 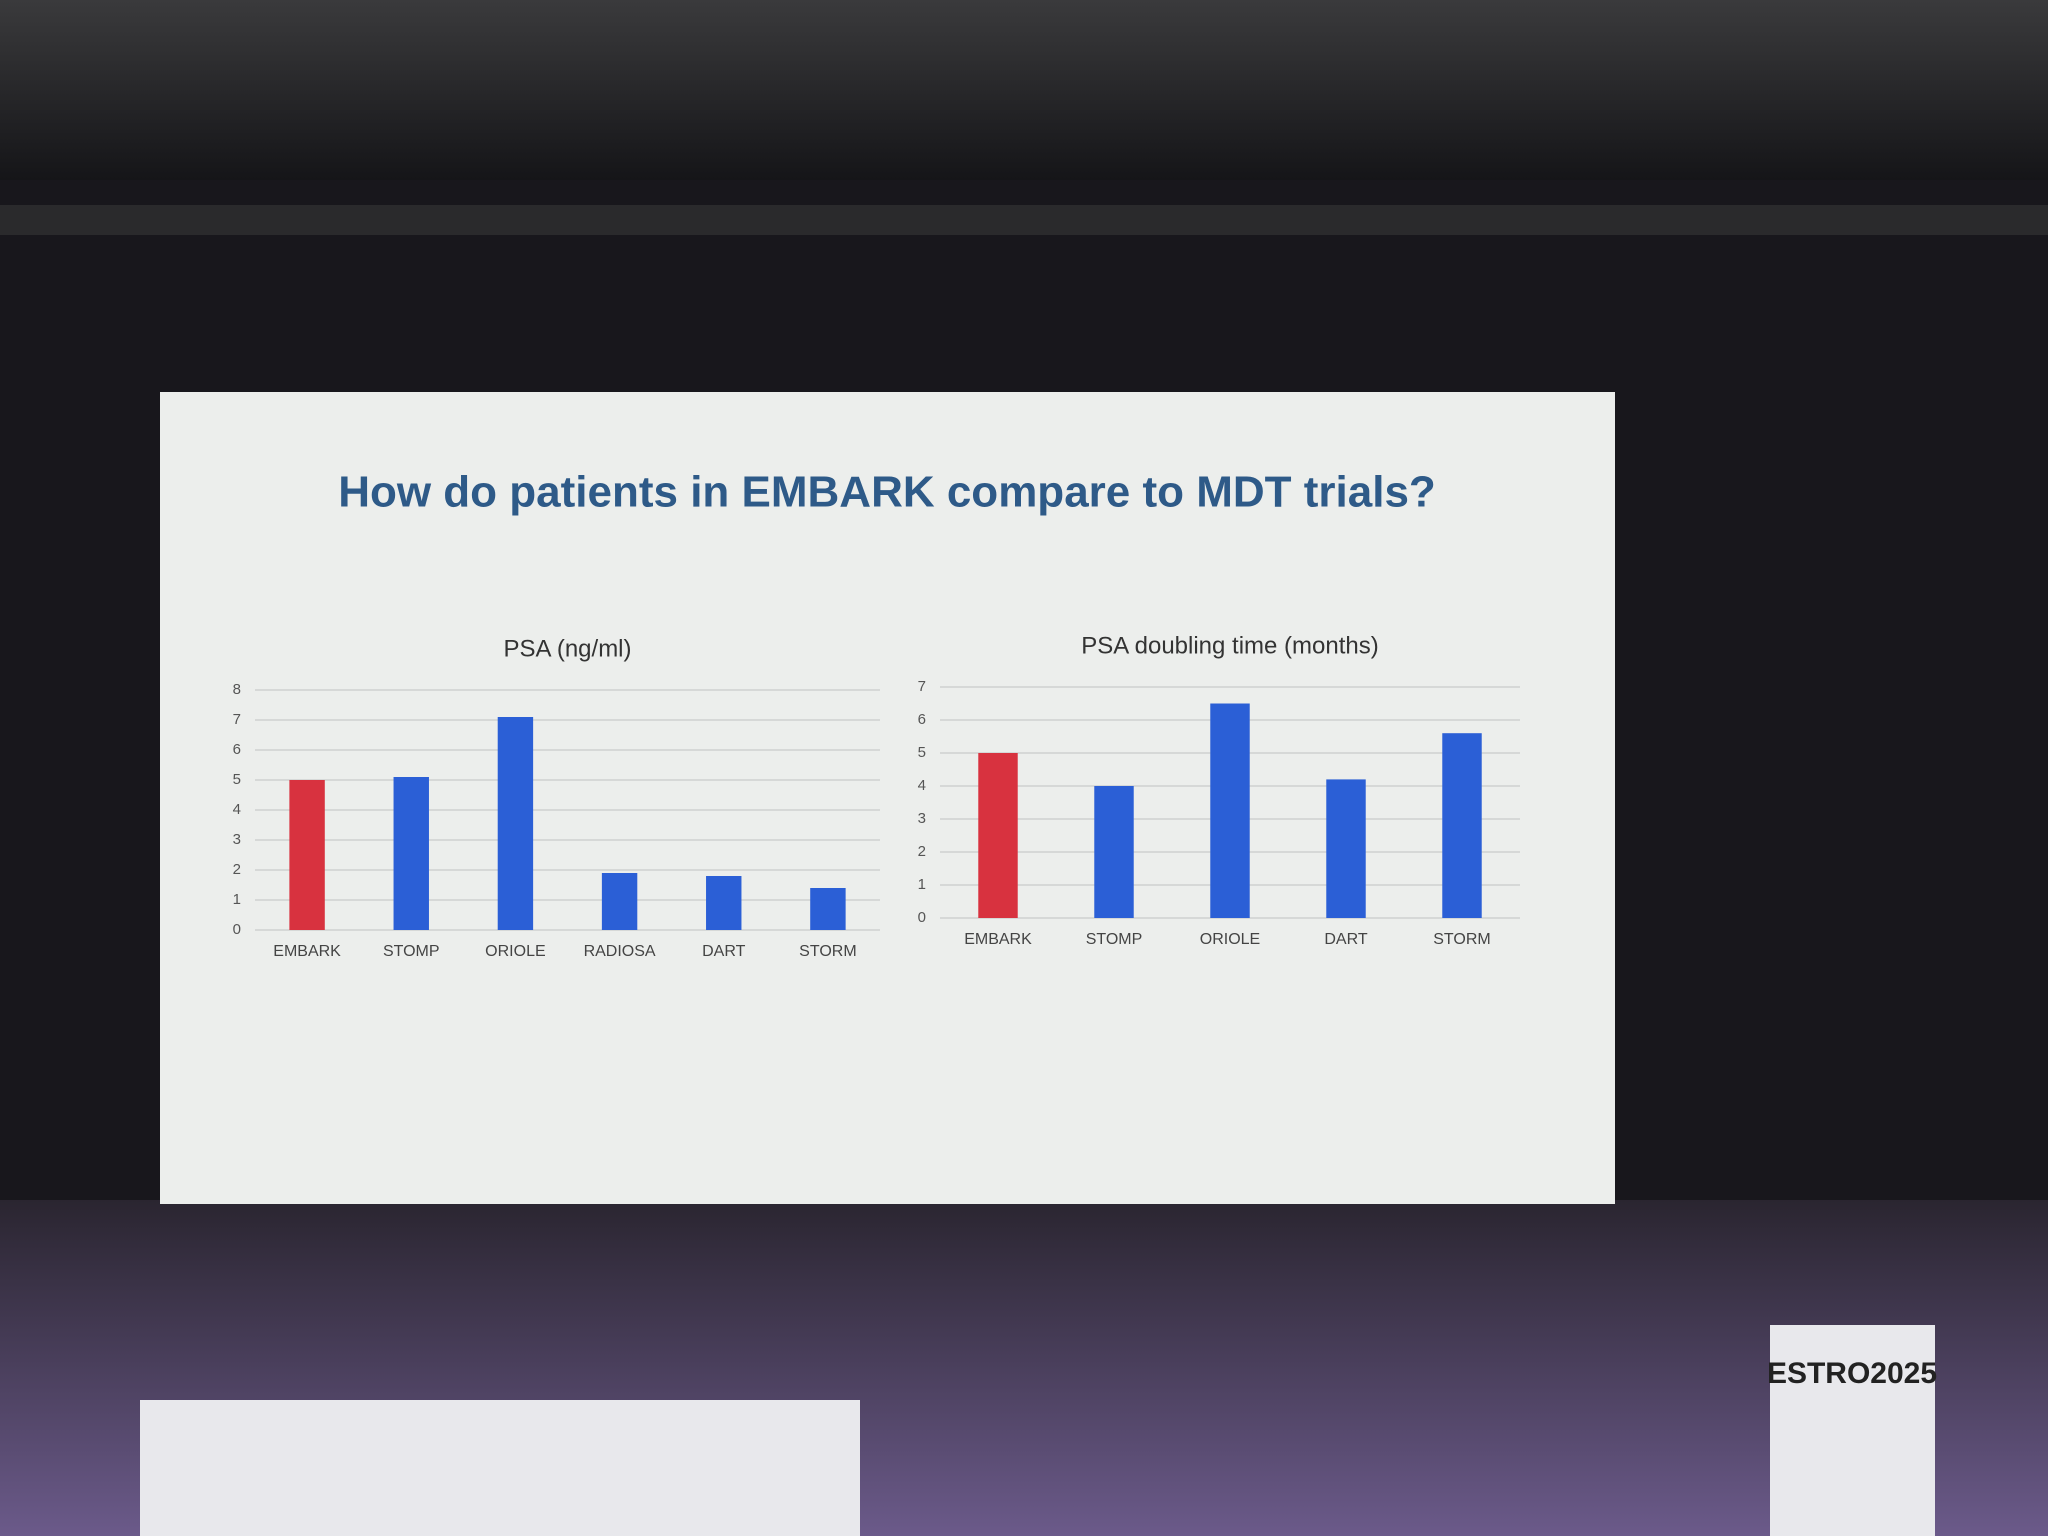 What do you see at coordinates (1229, 645) in the screenshot?
I see `chart-title: PSA doubling time (months)` at bounding box center [1229, 645].